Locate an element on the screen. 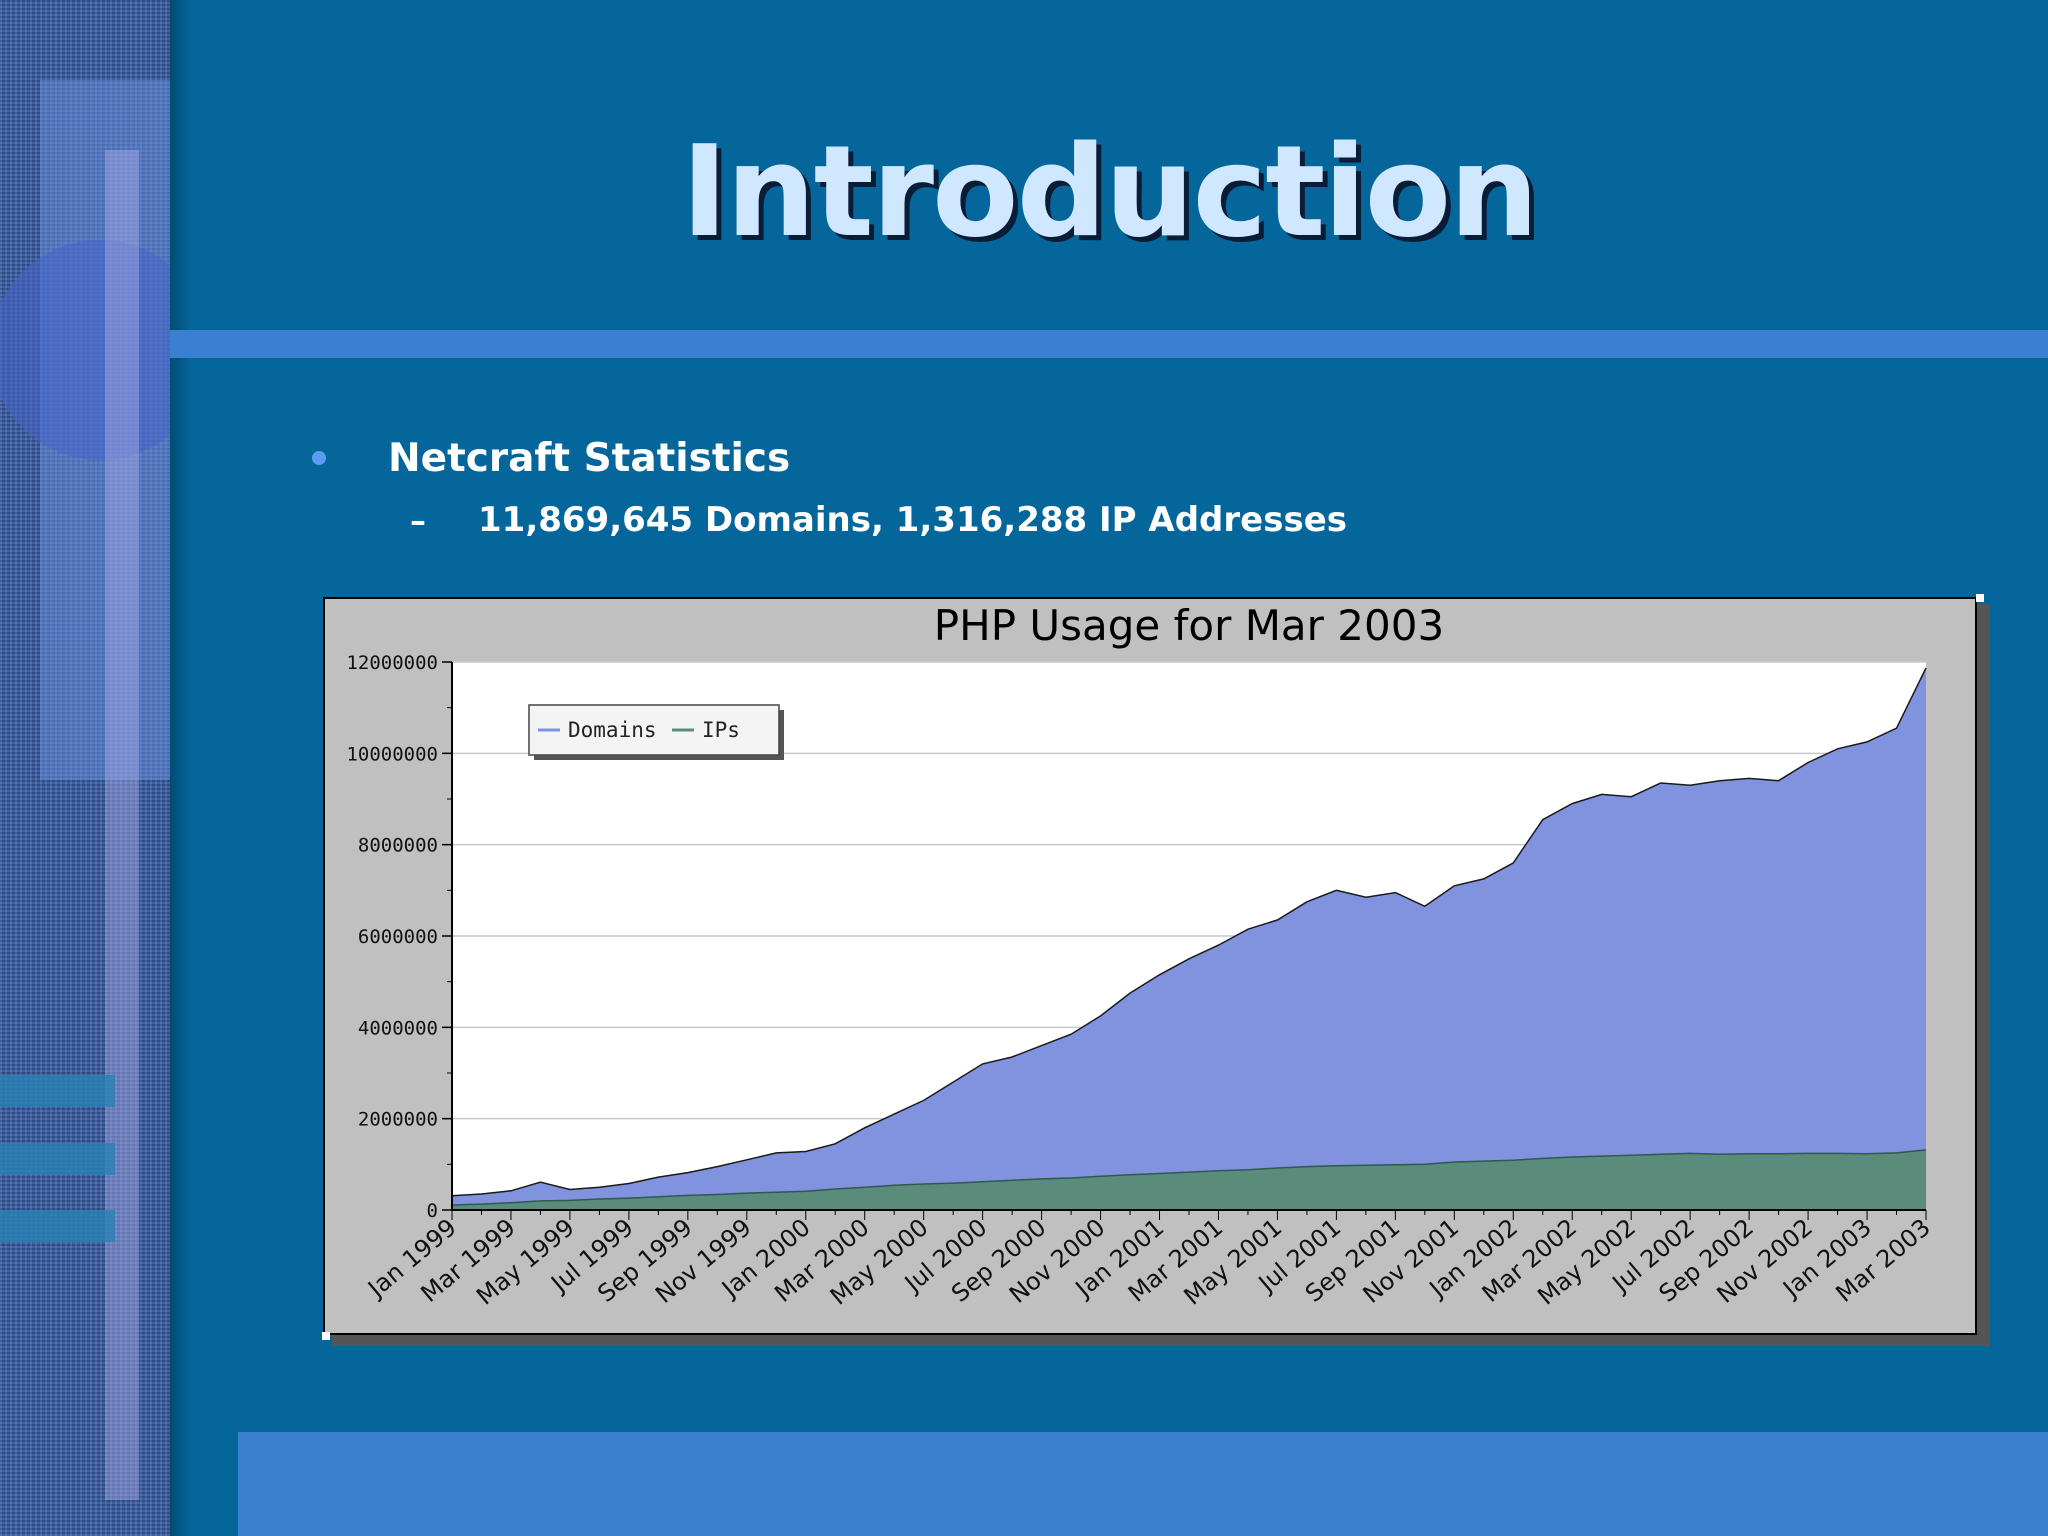  bullet-netcraft: Netcraft Statistics is located at coordinates (589, 458).